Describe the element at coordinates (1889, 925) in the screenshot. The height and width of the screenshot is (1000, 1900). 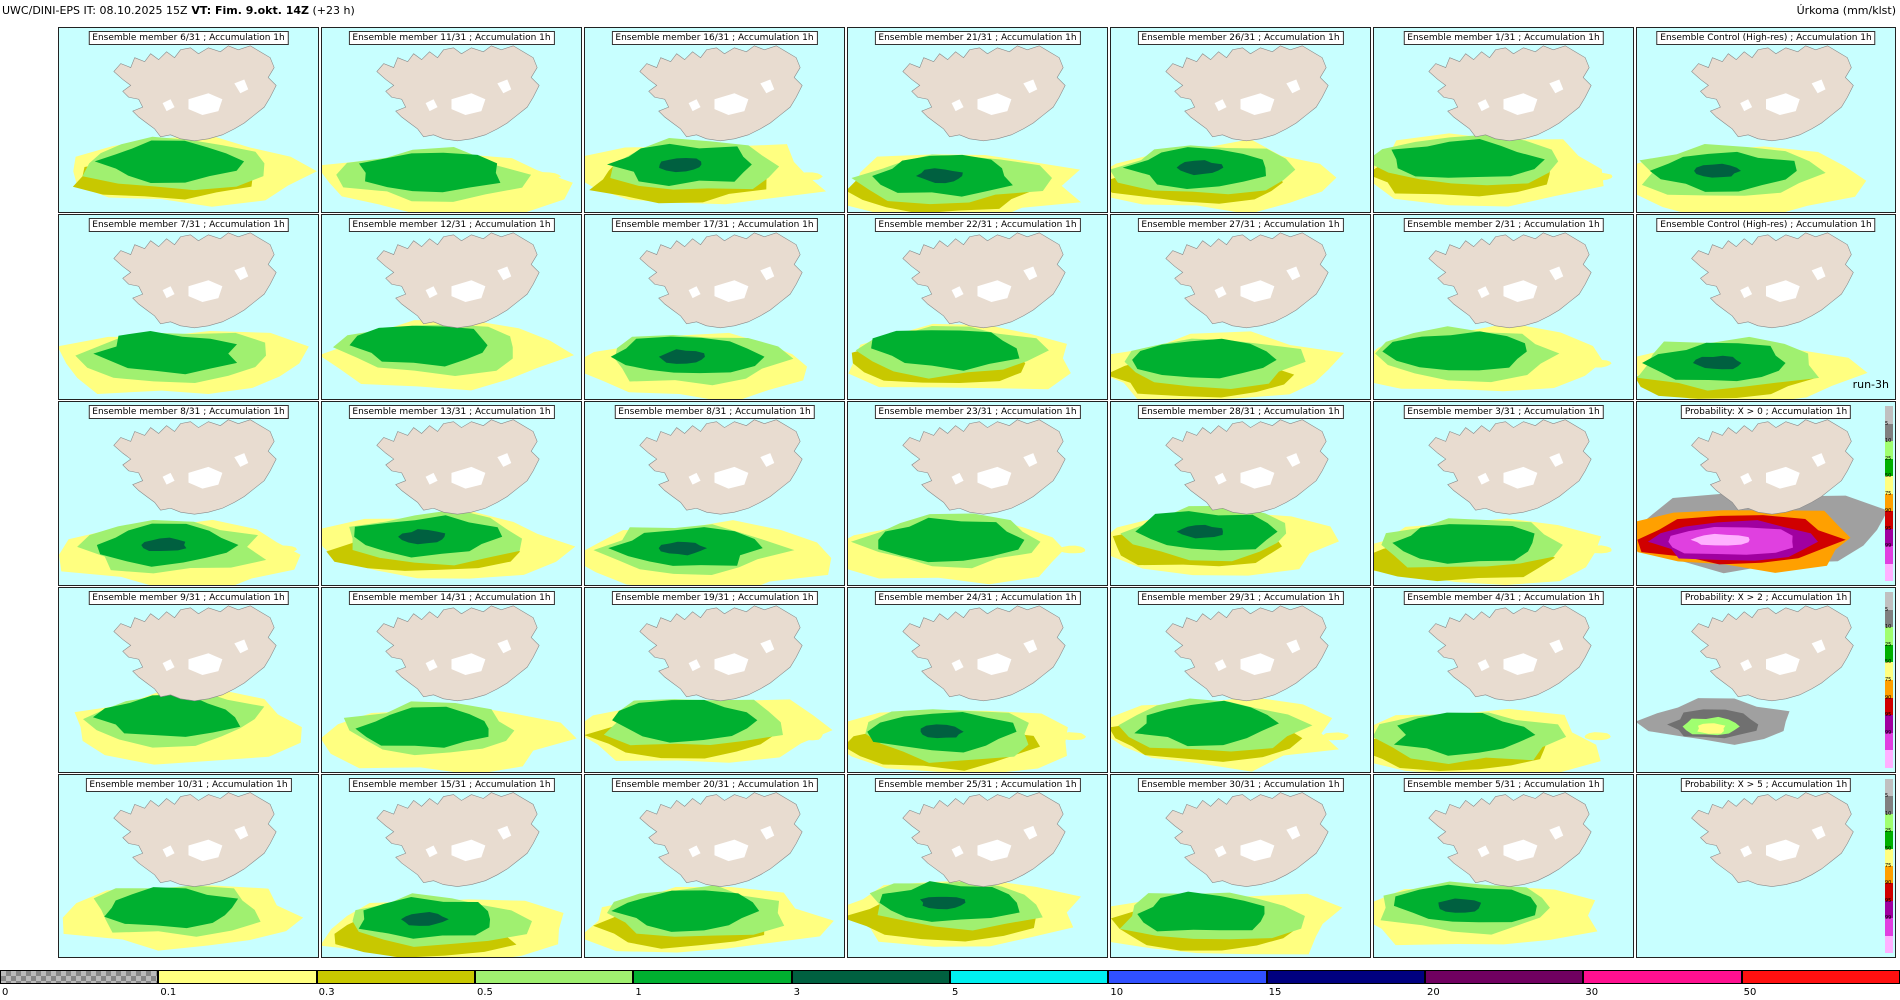
I see `probability-colorbar-segment: 99` at that location.